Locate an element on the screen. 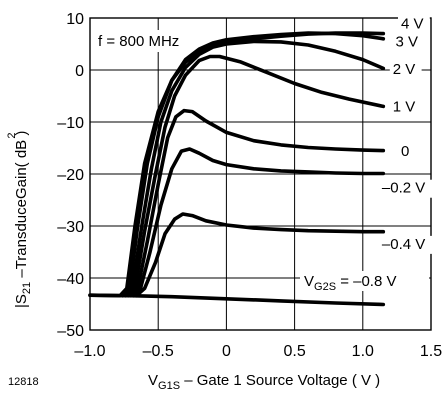 This screenshot has height=394, width=448. y-tick-label: –50 is located at coordinates (70, 331).